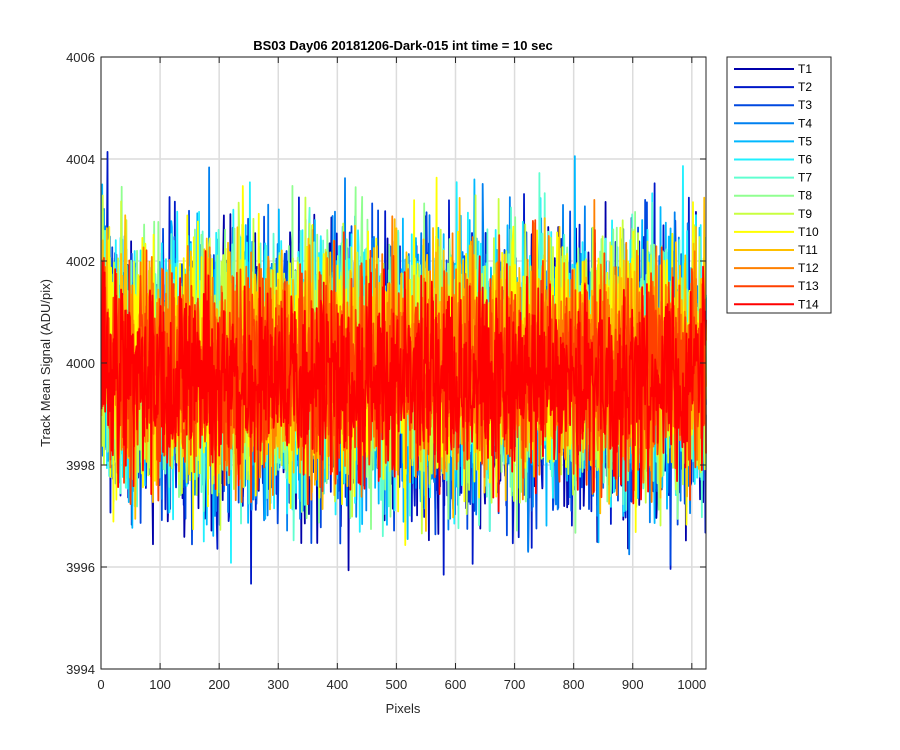 Image resolution: width=900 pixels, height=750 pixels. I want to click on y-tick-label: 4006, so click(80, 57).